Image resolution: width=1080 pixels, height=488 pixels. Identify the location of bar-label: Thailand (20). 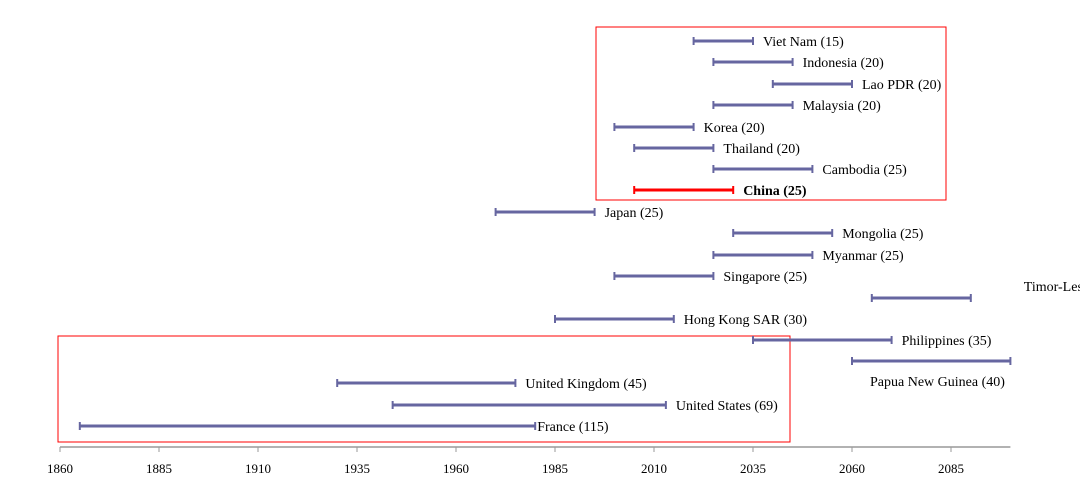
(761, 149).